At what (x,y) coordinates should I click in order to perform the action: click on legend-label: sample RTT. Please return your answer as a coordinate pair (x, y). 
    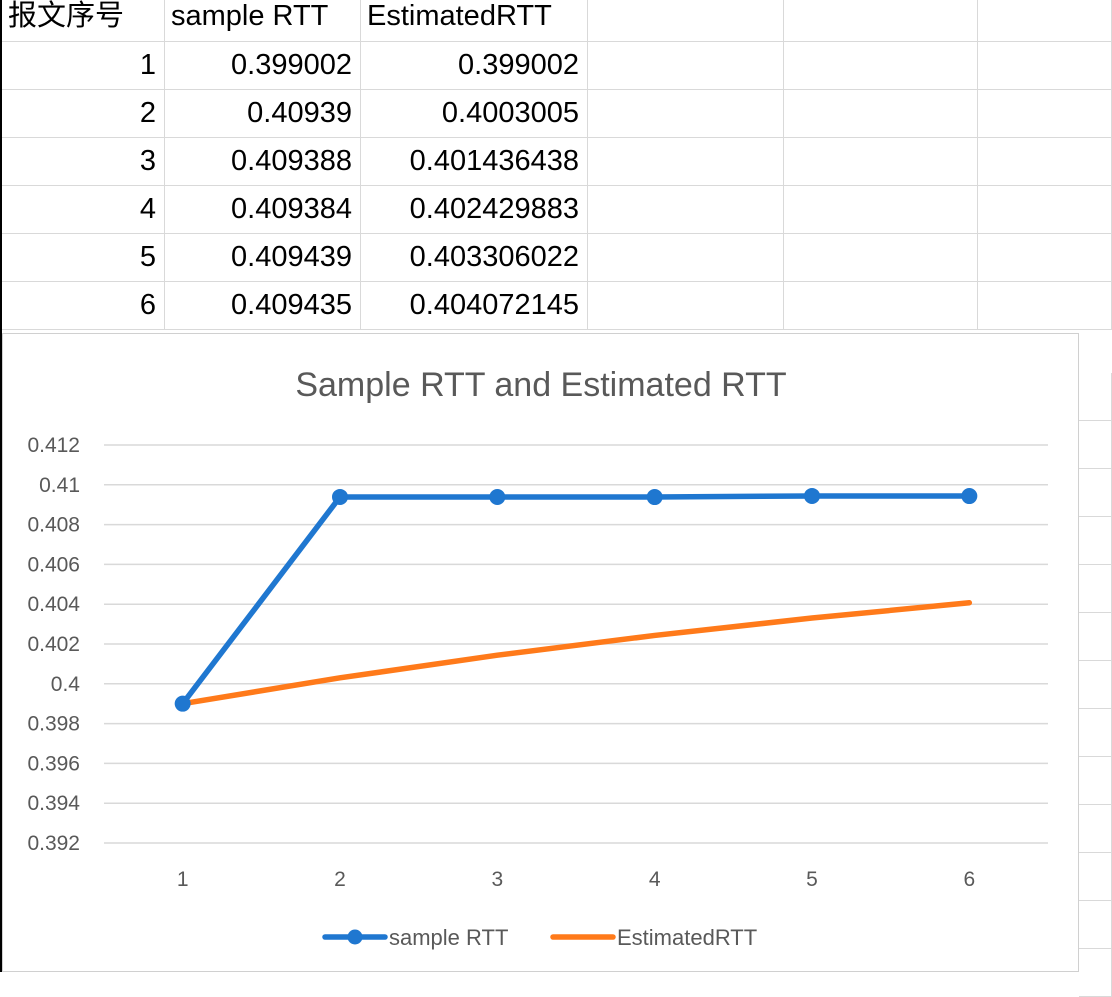
    Looking at the image, I should click on (448, 937).